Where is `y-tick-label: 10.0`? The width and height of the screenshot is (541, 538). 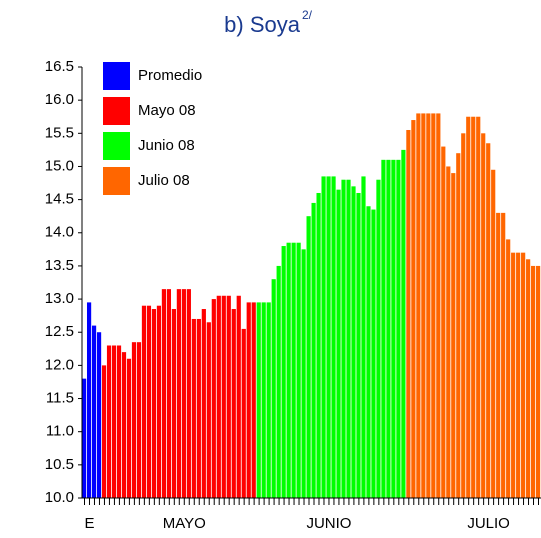
y-tick-label: 10.0 is located at coordinates (59, 497).